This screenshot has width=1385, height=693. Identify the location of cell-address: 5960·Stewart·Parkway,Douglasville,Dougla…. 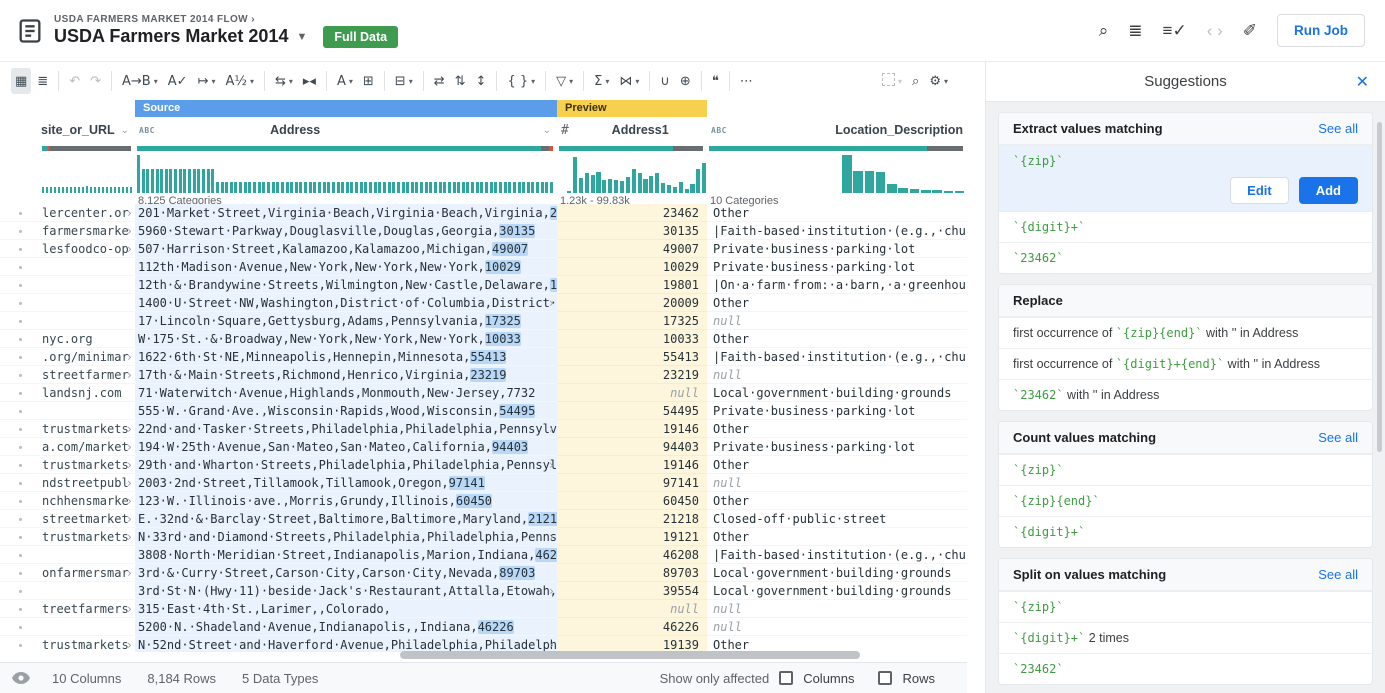
(346, 231).